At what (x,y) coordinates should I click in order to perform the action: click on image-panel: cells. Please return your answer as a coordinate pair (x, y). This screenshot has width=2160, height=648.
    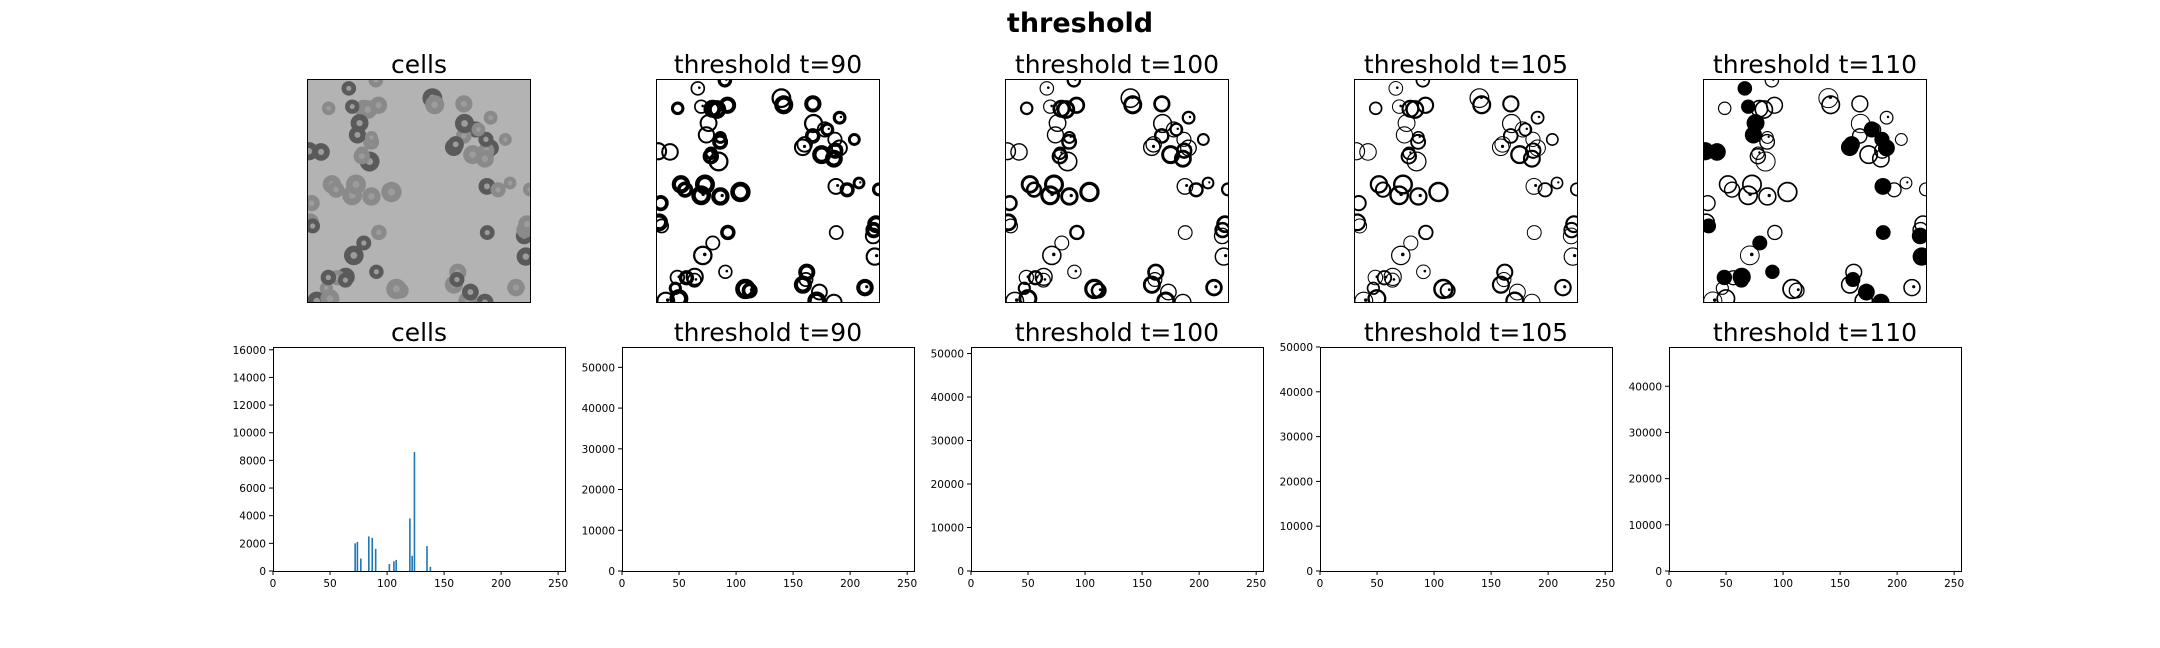
    Looking at the image, I should click on (419, 176).